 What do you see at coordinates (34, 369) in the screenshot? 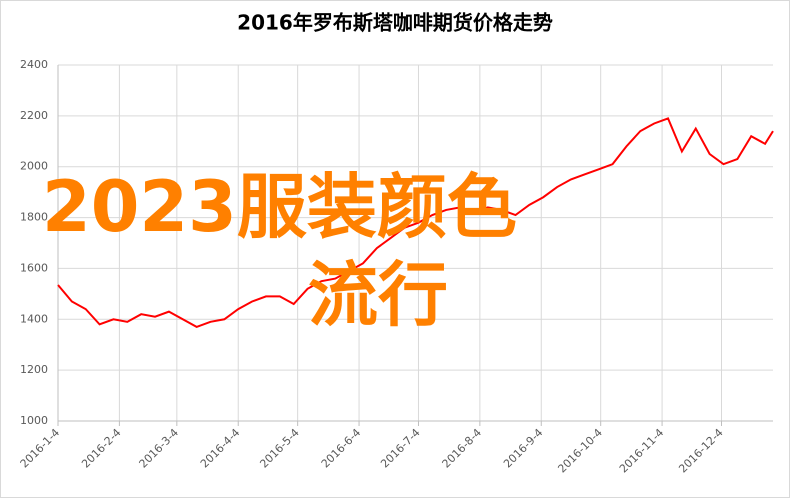
I see `y-tick-label: 1200` at bounding box center [34, 369].